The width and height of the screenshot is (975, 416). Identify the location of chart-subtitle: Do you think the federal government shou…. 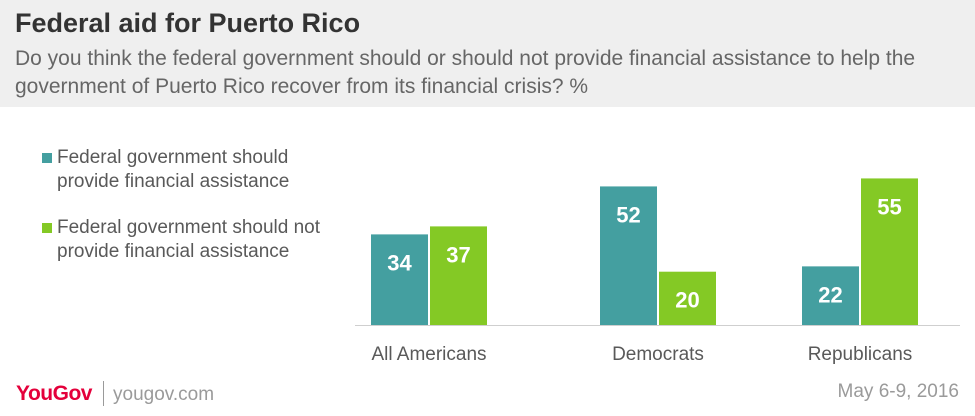
(465, 72).